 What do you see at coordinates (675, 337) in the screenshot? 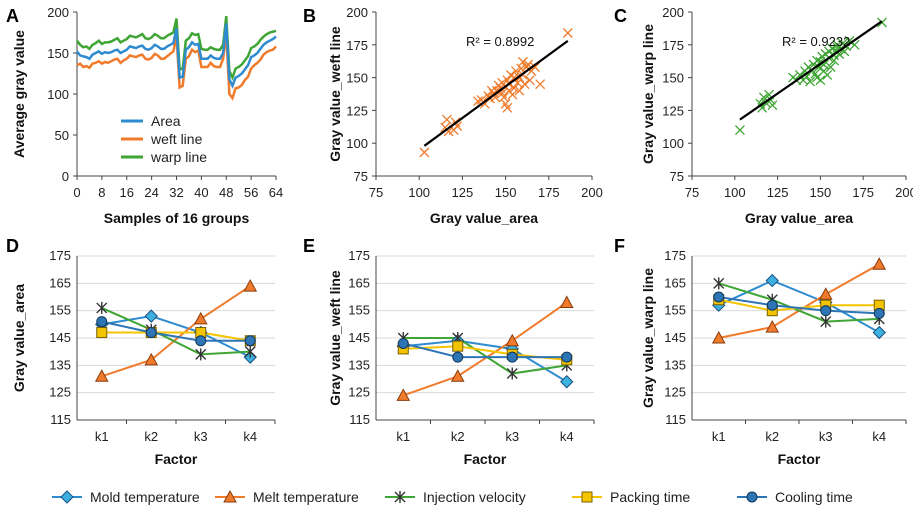
I see `panel-f-ytick: 145` at bounding box center [675, 337].